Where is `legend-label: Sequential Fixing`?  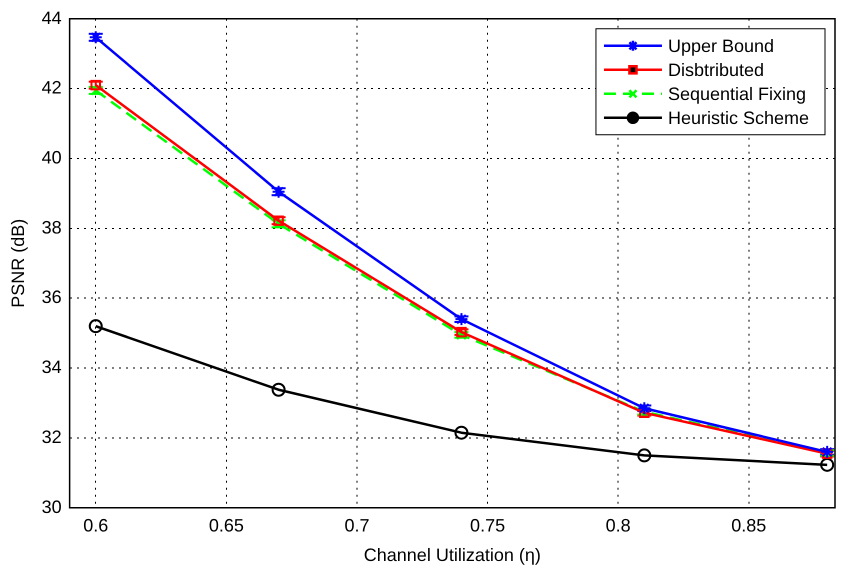
legend-label: Sequential Fixing is located at coordinates (737, 94).